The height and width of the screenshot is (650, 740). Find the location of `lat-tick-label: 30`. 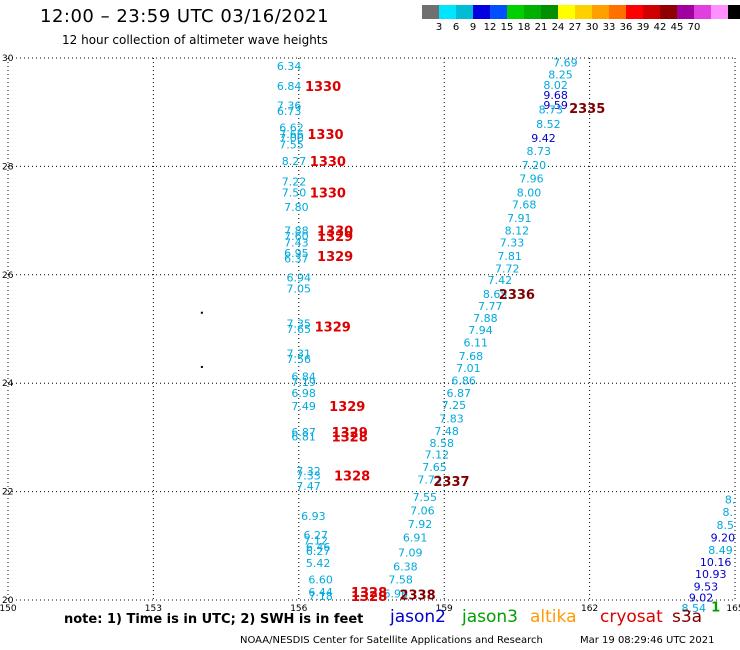

lat-tick-label: 30 is located at coordinates (8, 59).